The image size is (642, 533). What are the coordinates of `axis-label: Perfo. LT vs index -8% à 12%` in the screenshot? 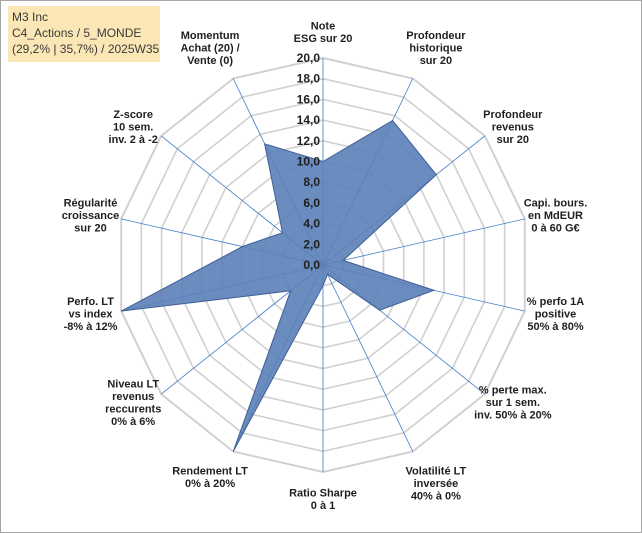 It's located at (91, 314).